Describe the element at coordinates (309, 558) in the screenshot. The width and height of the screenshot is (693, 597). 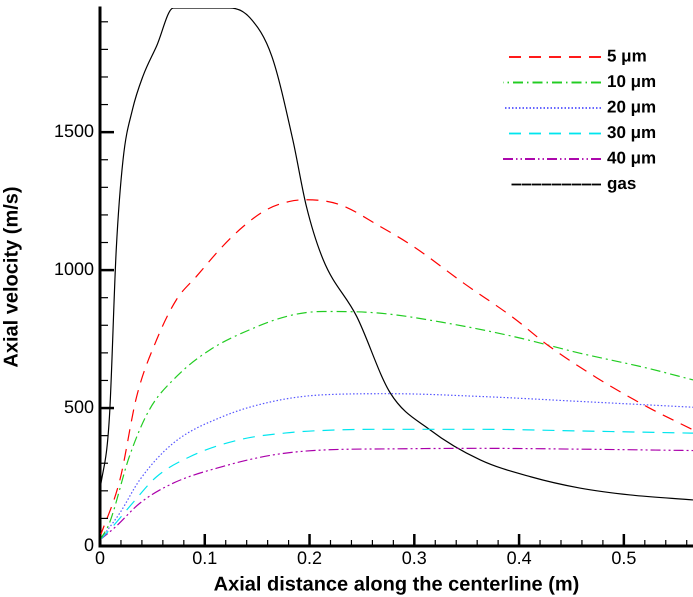
I see `x-tick-label: 0.2` at that location.